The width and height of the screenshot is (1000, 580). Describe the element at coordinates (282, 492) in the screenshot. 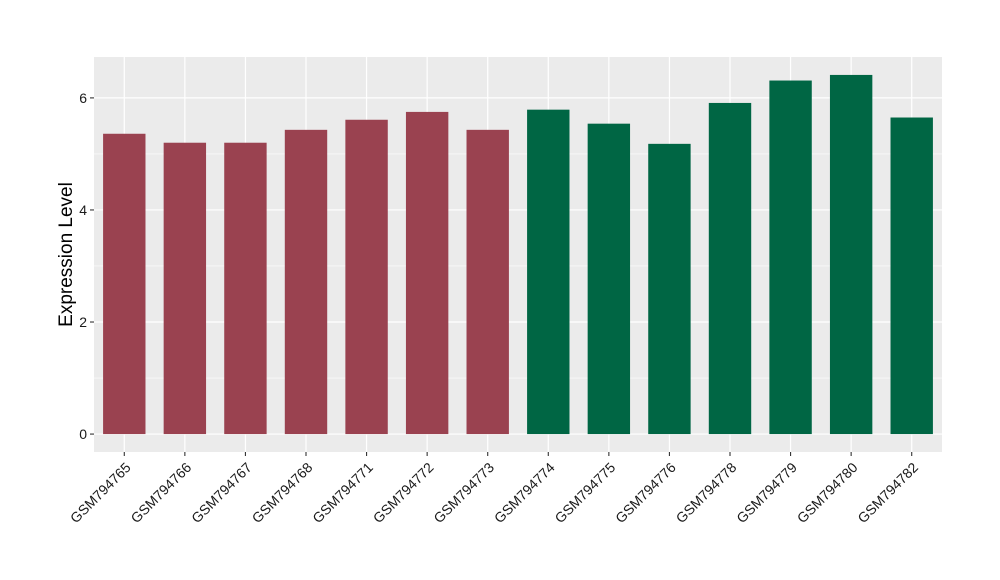

I see `x-tick-label: GSM794768` at that location.